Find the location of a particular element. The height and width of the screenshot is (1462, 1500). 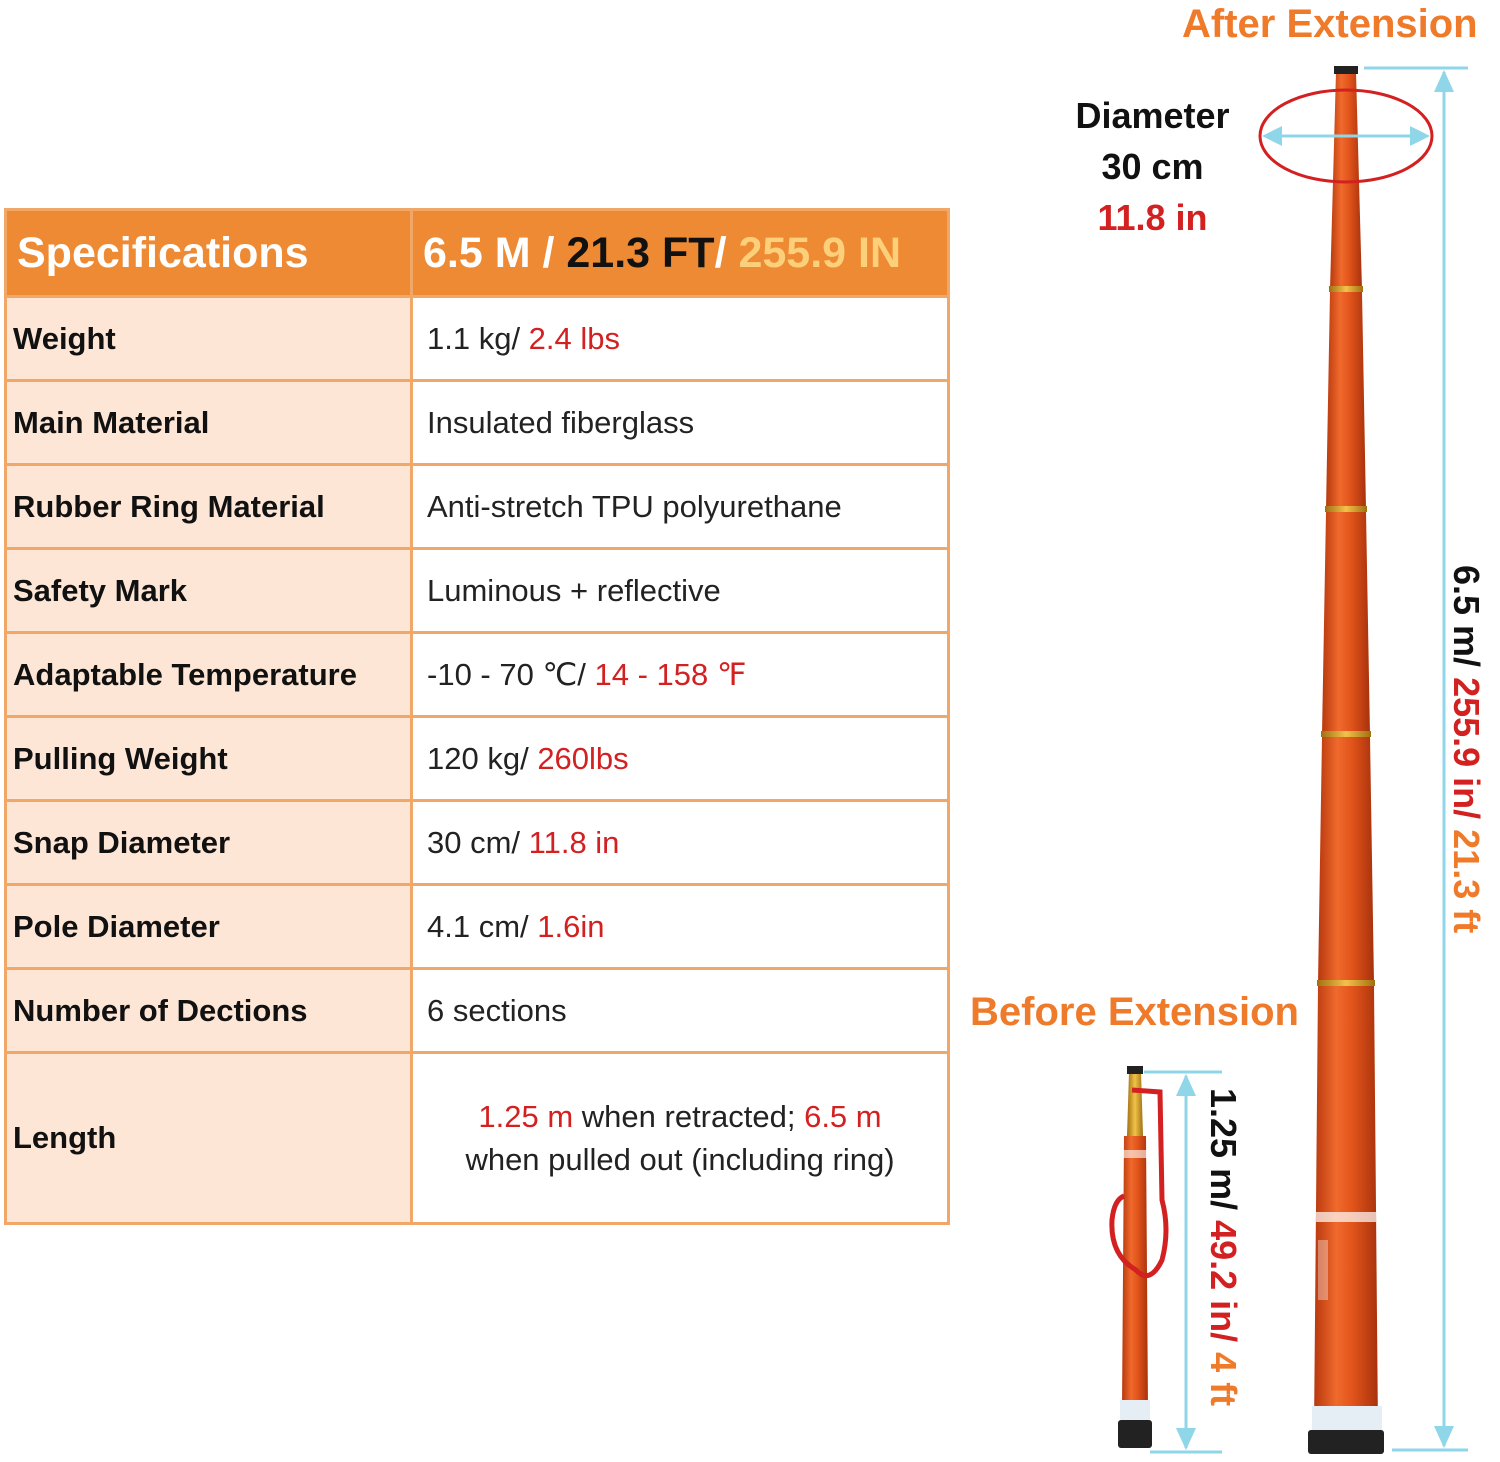

row-value-pulling-weight: 120 kg/ 260lbs is located at coordinates (680, 758).